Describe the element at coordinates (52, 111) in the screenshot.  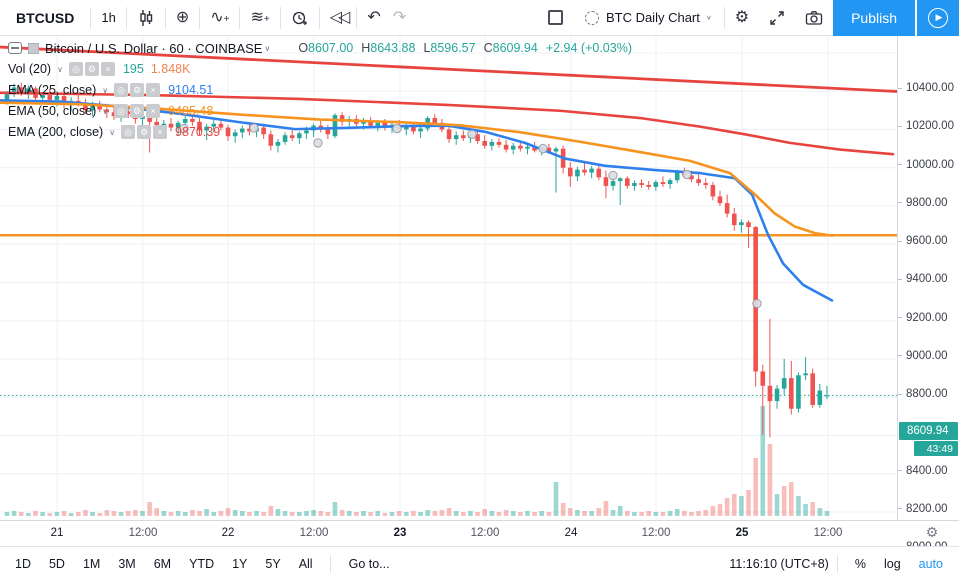
I see `indicator-label: EMA (50, close)` at that location.